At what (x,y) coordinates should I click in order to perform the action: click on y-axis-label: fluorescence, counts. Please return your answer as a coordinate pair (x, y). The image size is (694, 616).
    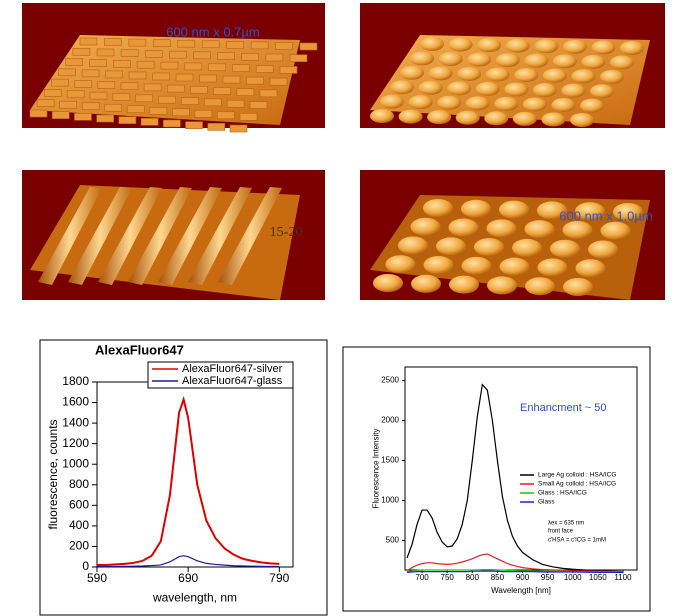
    Looking at the image, I should click on (53, 474).